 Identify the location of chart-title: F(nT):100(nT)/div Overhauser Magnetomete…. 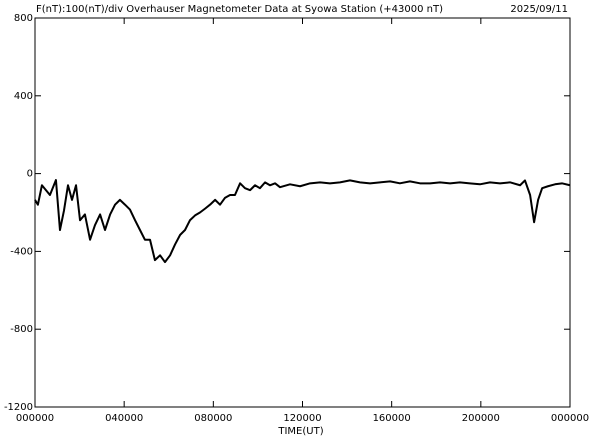
(239, 9).